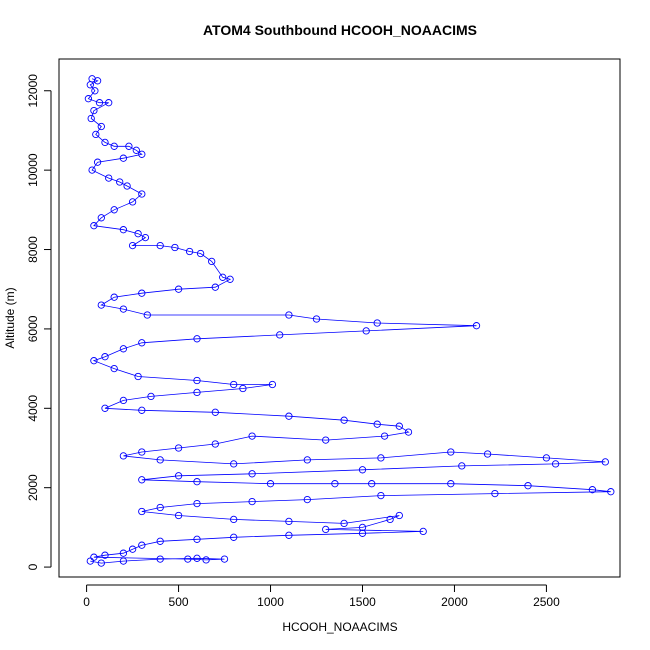 The height and width of the screenshot is (650, 650). Describe the element at coordinates (362, 602) in the screenshot. I see `x-tick-label: 1500` at that location.